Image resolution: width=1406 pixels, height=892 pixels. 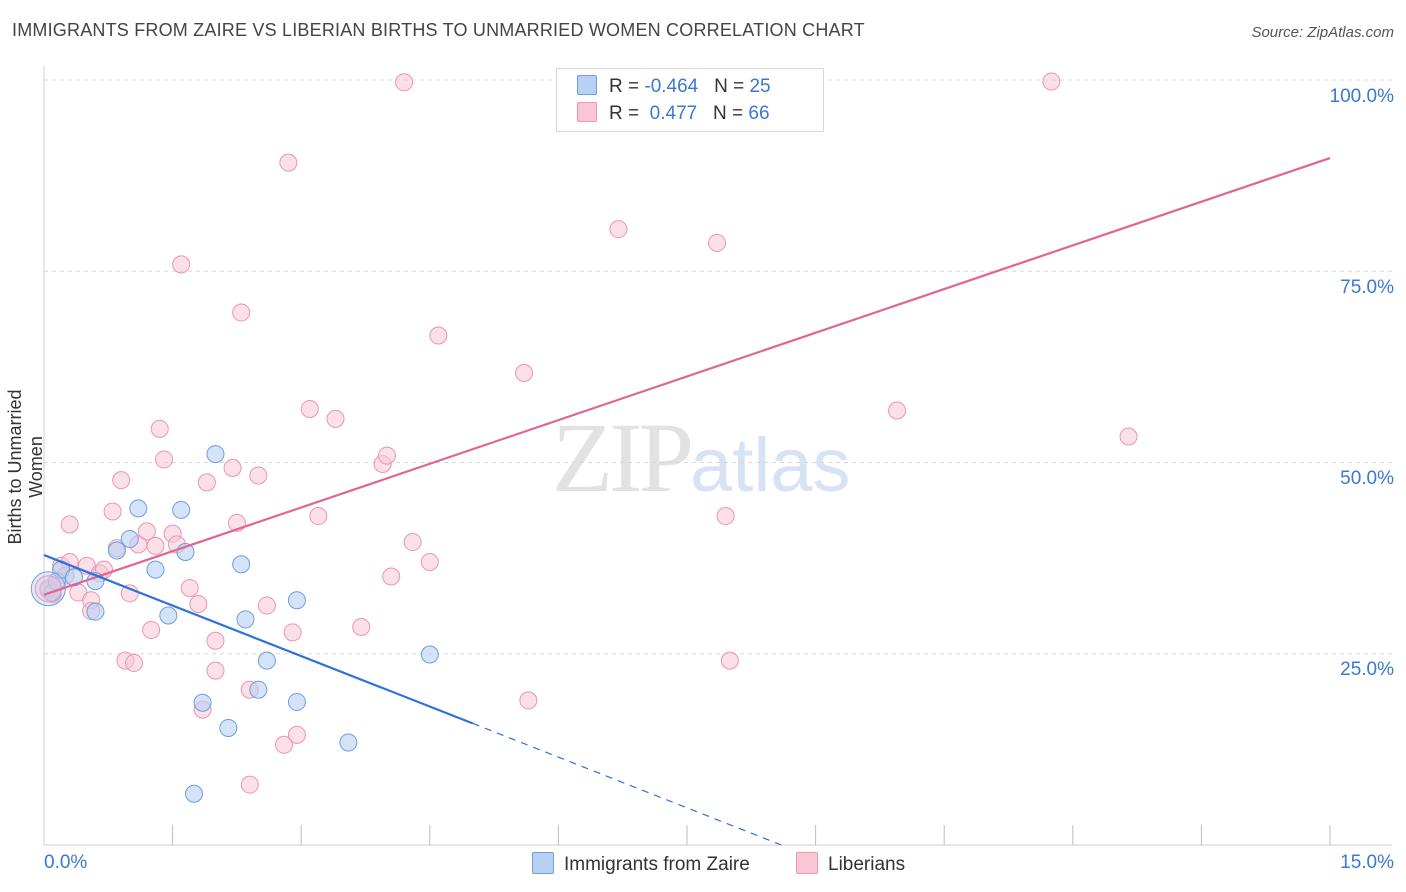 I want to click on bottom-legend-liberians: Liberians, so click(x=850, y=864).